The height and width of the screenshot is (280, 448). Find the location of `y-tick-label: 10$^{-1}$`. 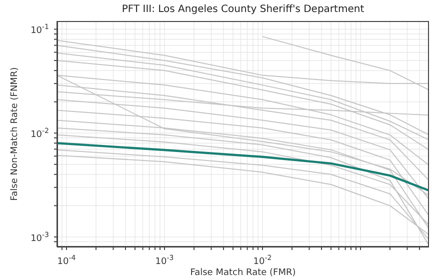

y-tick-label: 10$^{-1}$ is located at coordinates (39, 29).